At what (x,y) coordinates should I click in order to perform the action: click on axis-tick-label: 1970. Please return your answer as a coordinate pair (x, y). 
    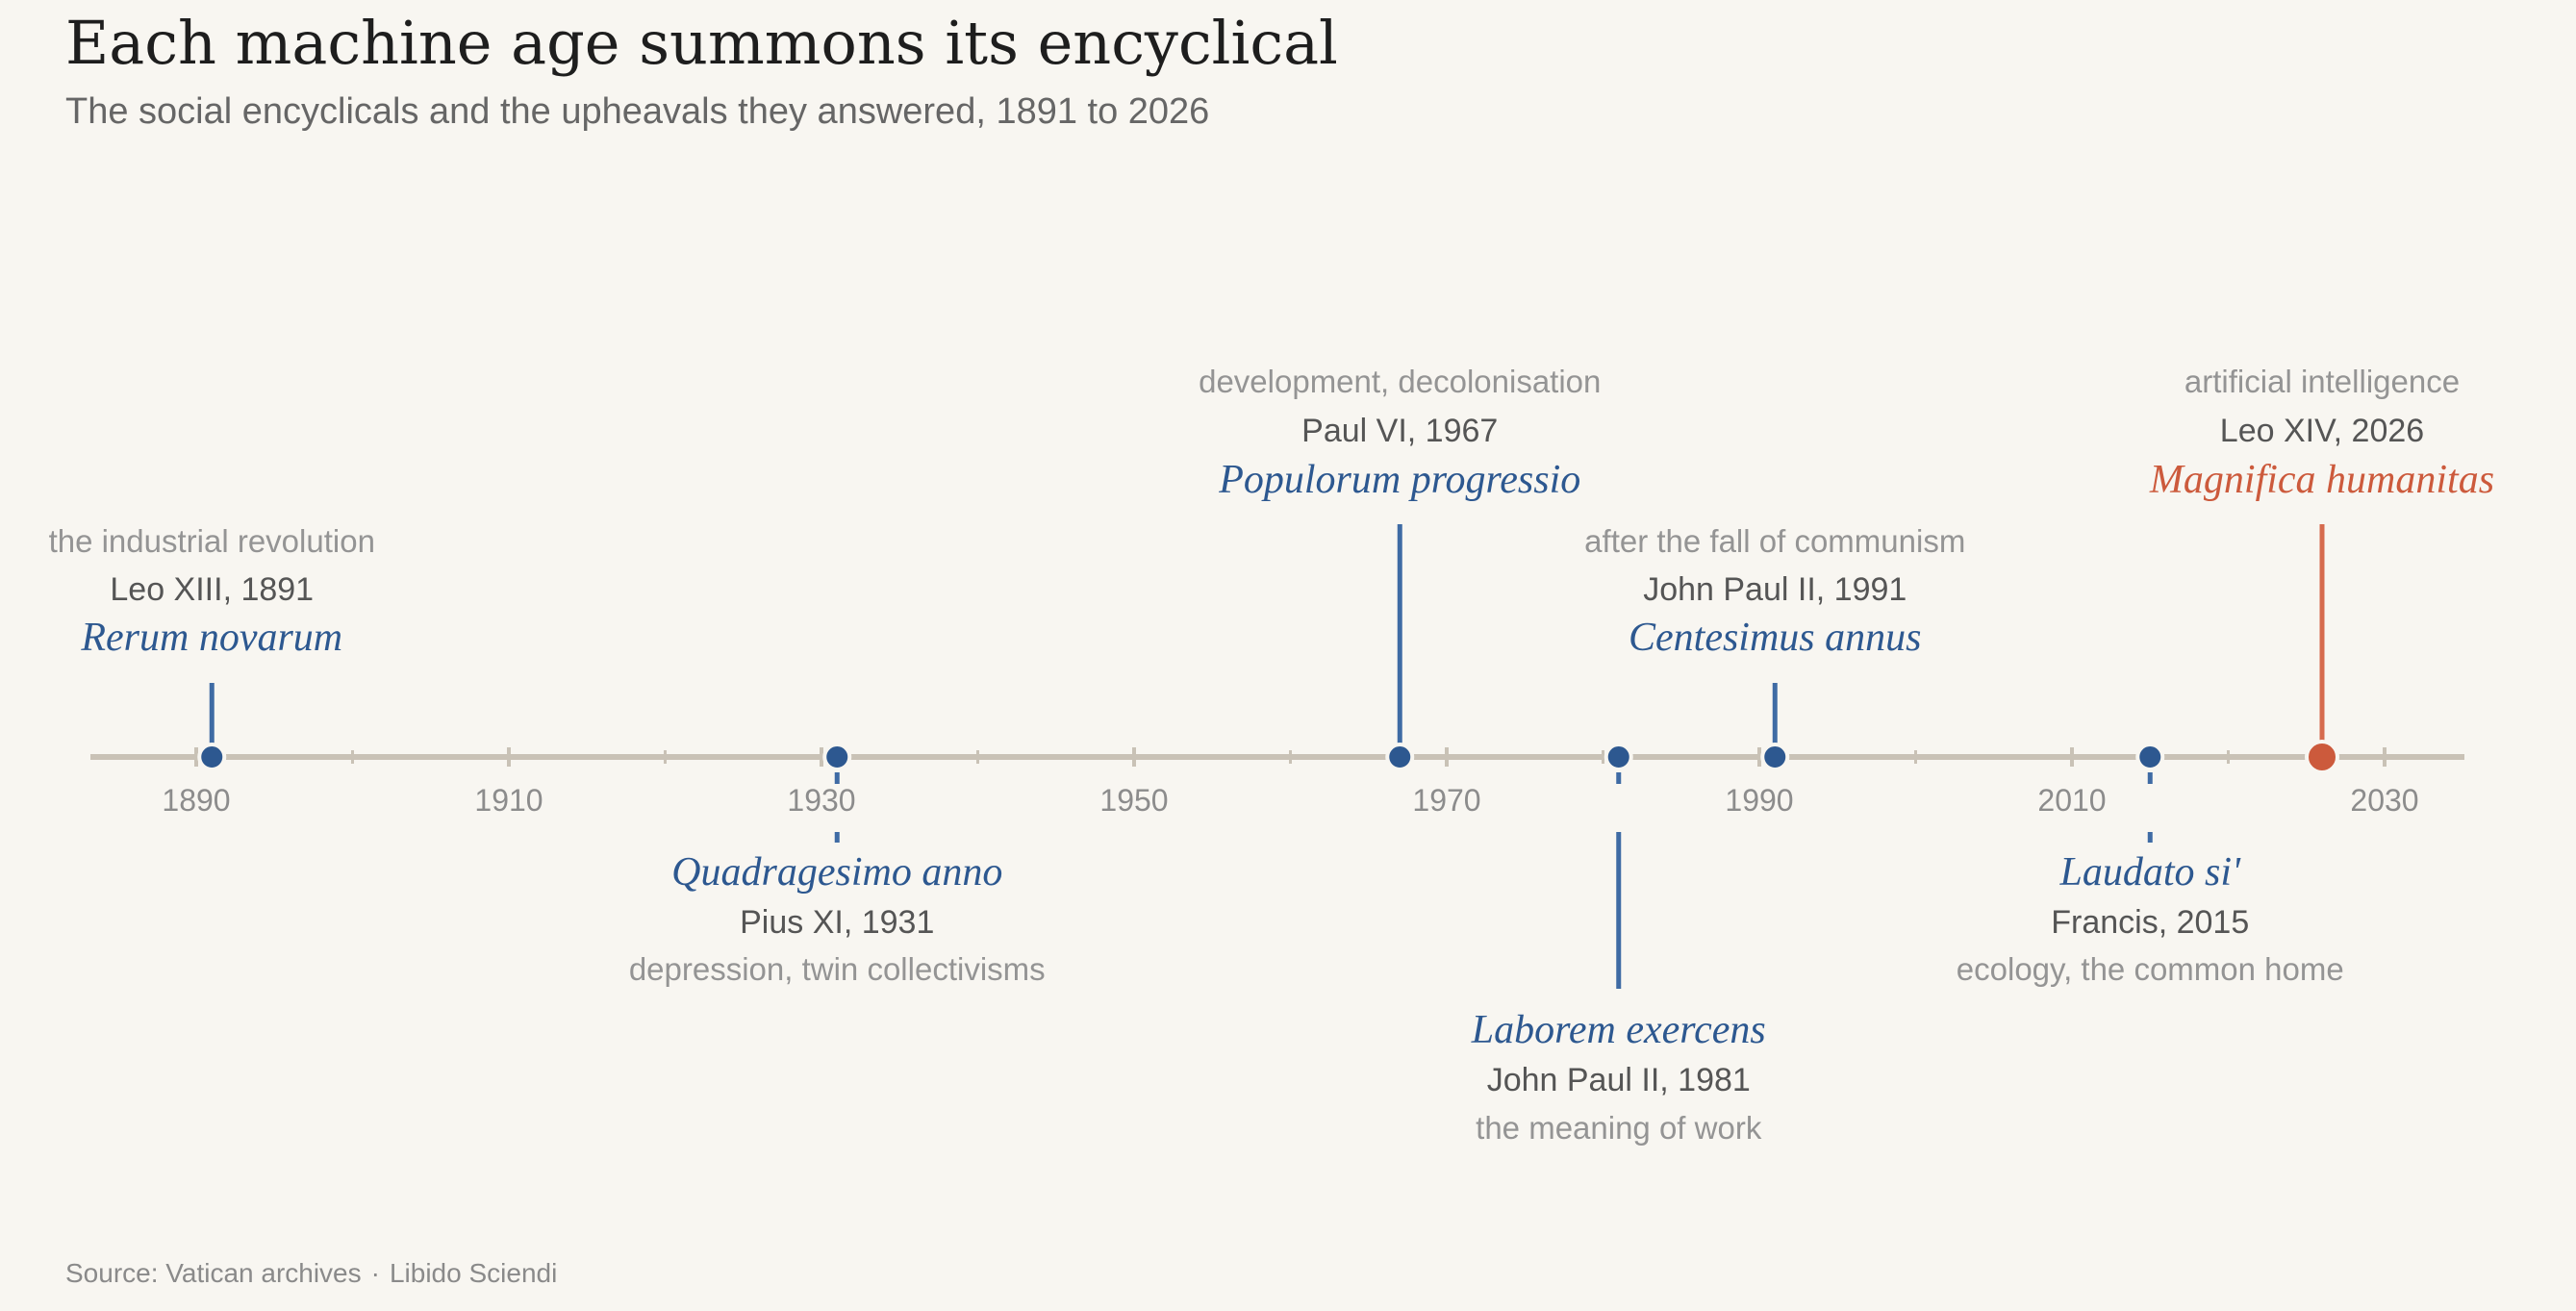
    Looking at the image, I should click on (1446, 800).